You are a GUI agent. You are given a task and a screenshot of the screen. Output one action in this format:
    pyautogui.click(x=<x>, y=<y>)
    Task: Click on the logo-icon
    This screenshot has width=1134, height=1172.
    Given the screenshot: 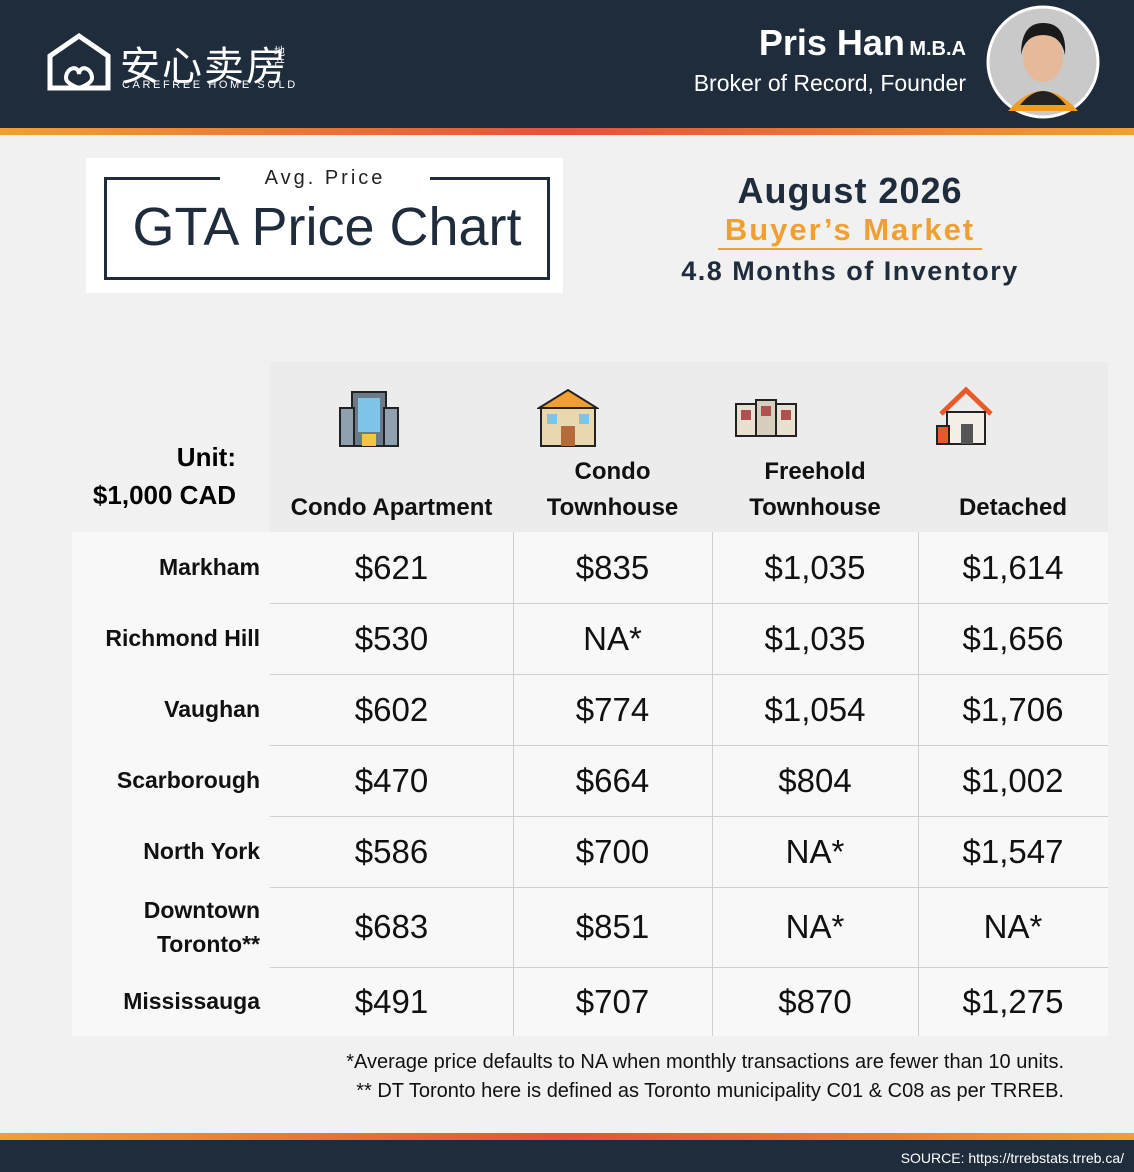 What is the action you would take?
    pyautogui.click(x=79, y=61)
    